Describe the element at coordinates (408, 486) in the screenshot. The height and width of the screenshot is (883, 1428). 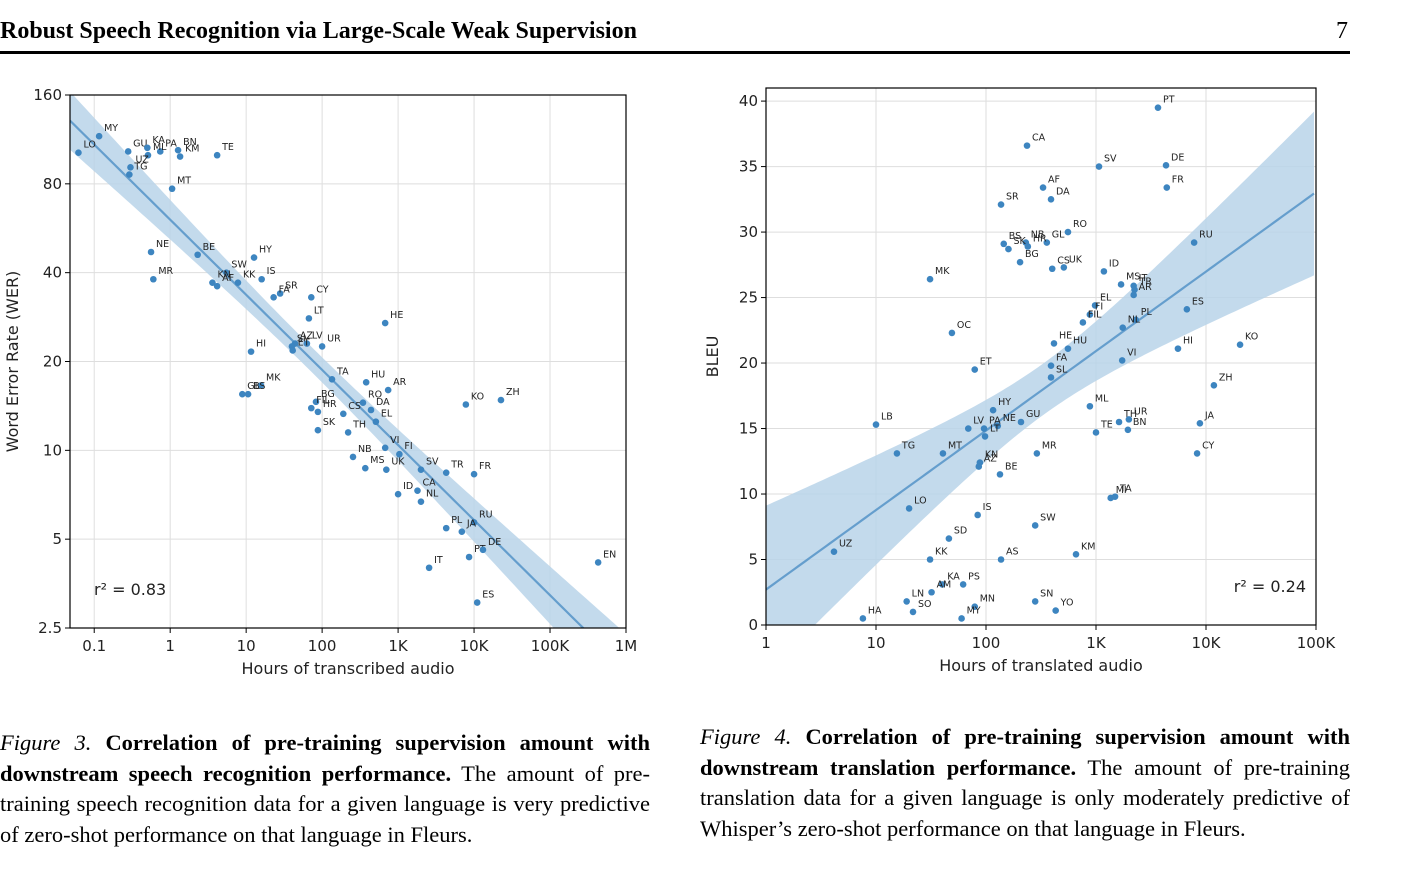
I see `point-label: ID` at that location.